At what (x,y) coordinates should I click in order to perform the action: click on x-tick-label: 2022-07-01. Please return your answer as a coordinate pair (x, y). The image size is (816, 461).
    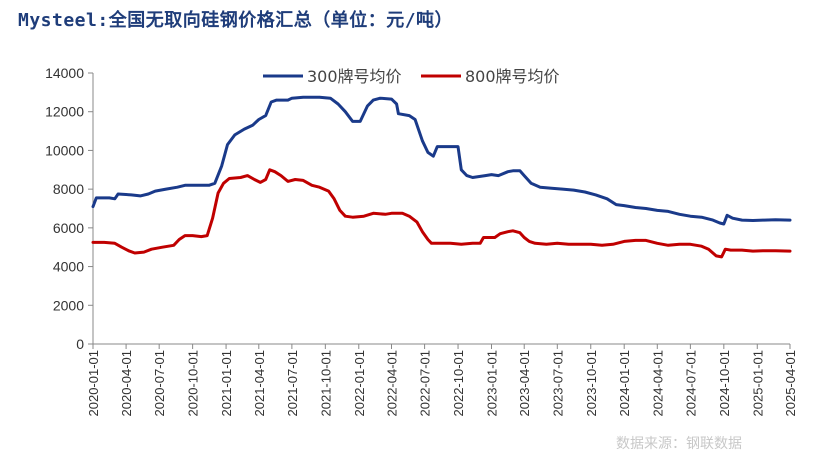
    Looking at the image, I should click on (425, 383).